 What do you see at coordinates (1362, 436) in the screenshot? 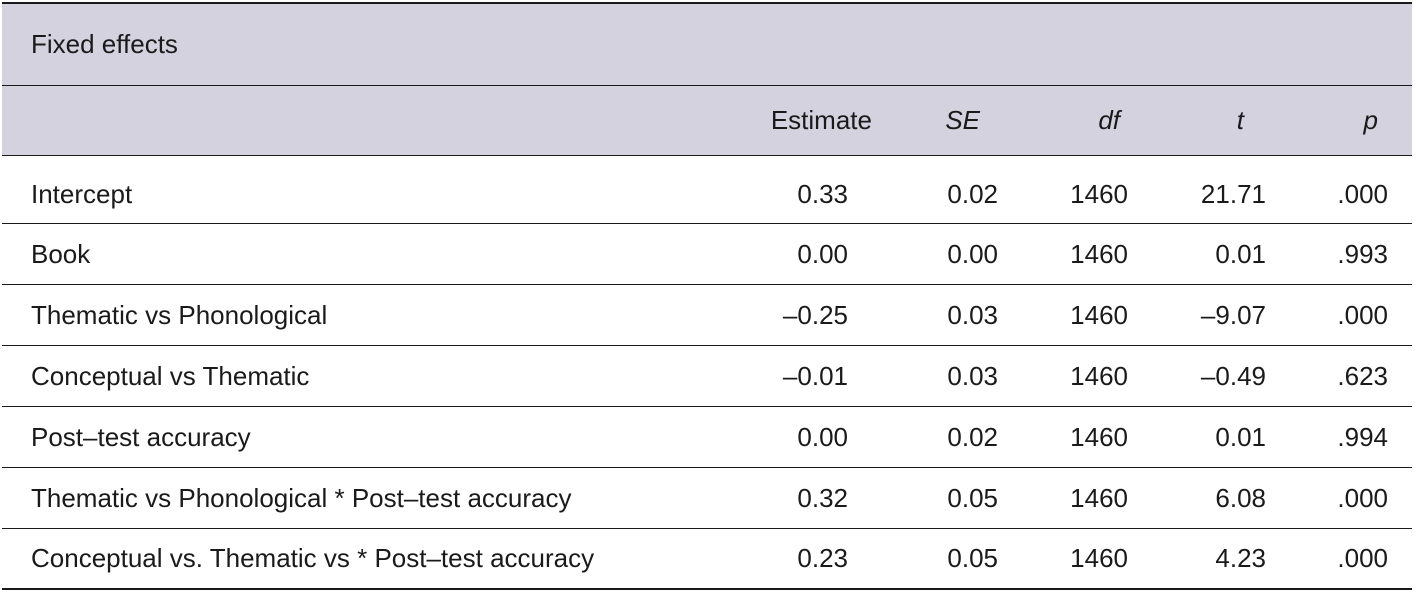
I see `cell-p: .994` at bounding box center [1362, 436].